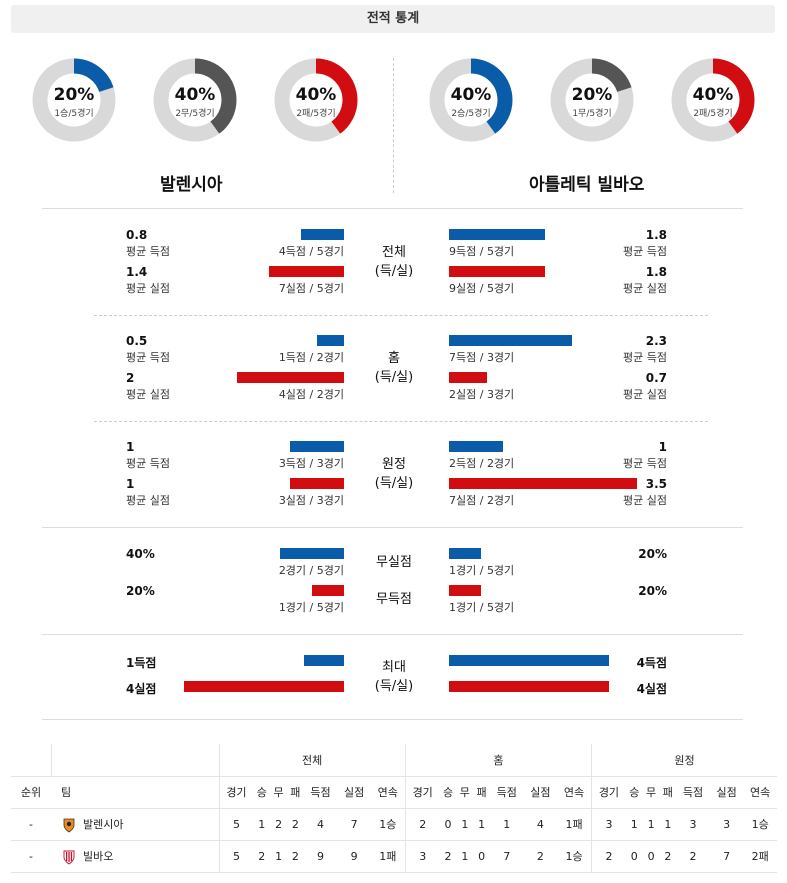  Describe the element at coordinates (668, 792) in the screenshot. I see `col-header-away: 패` at that location.